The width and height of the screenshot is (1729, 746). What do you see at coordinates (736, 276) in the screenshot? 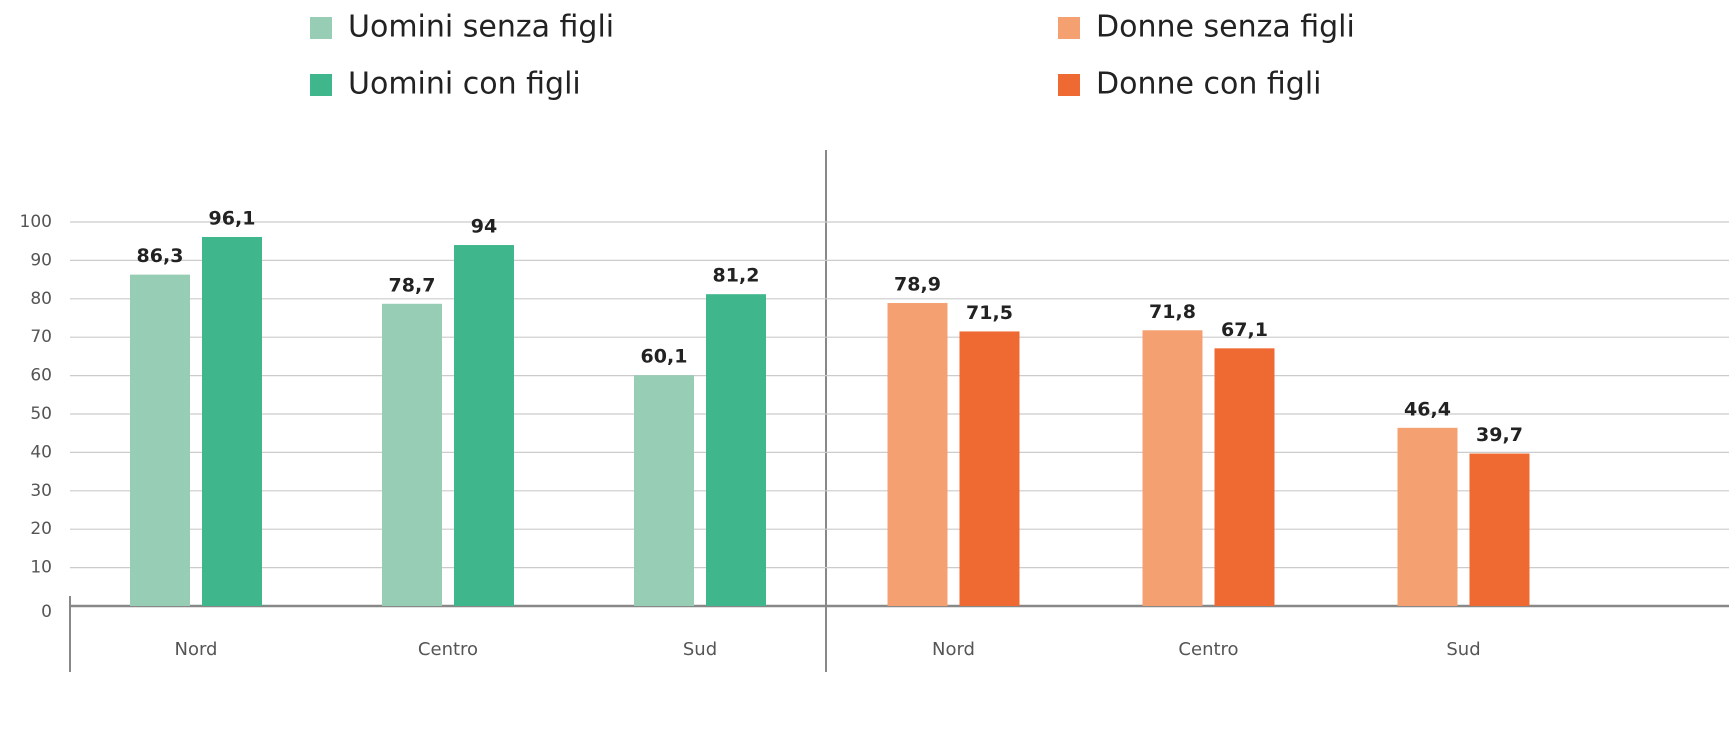
I see `value-label: 81,2` at bounding box center [736, 276].